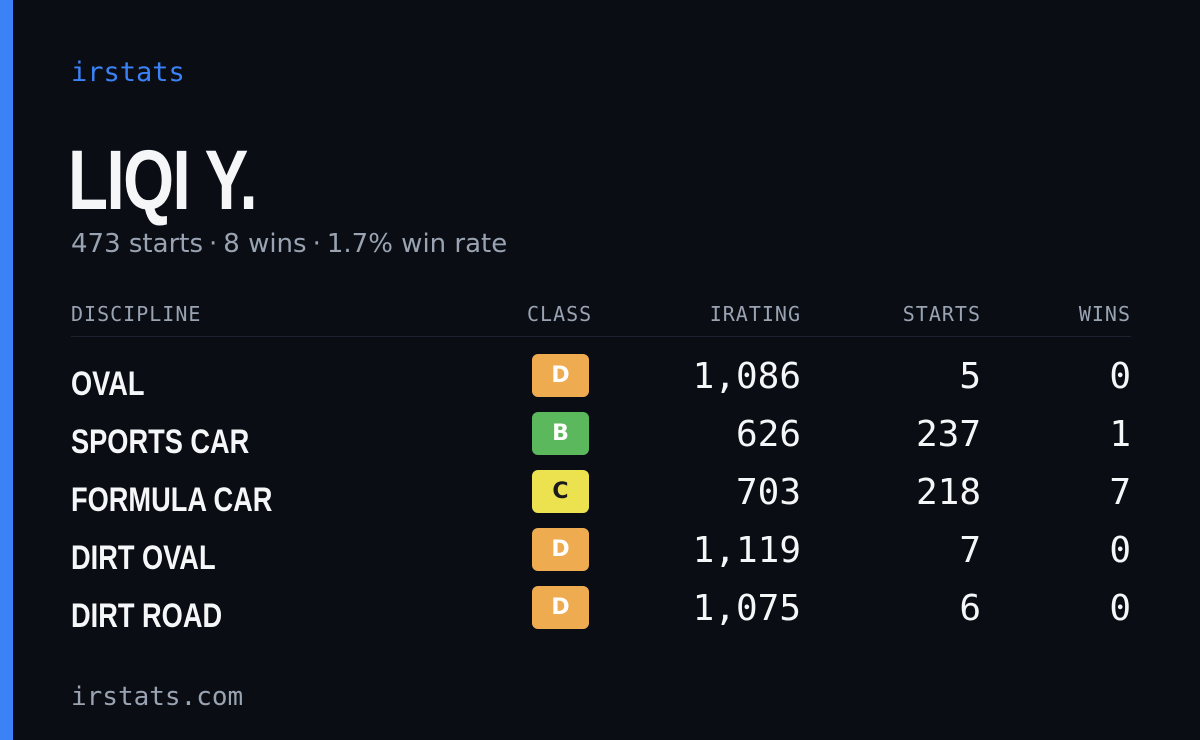 The height and width of the screenshot is (740, 1200). I want to click on irating-value: 703, so click(768, 492).